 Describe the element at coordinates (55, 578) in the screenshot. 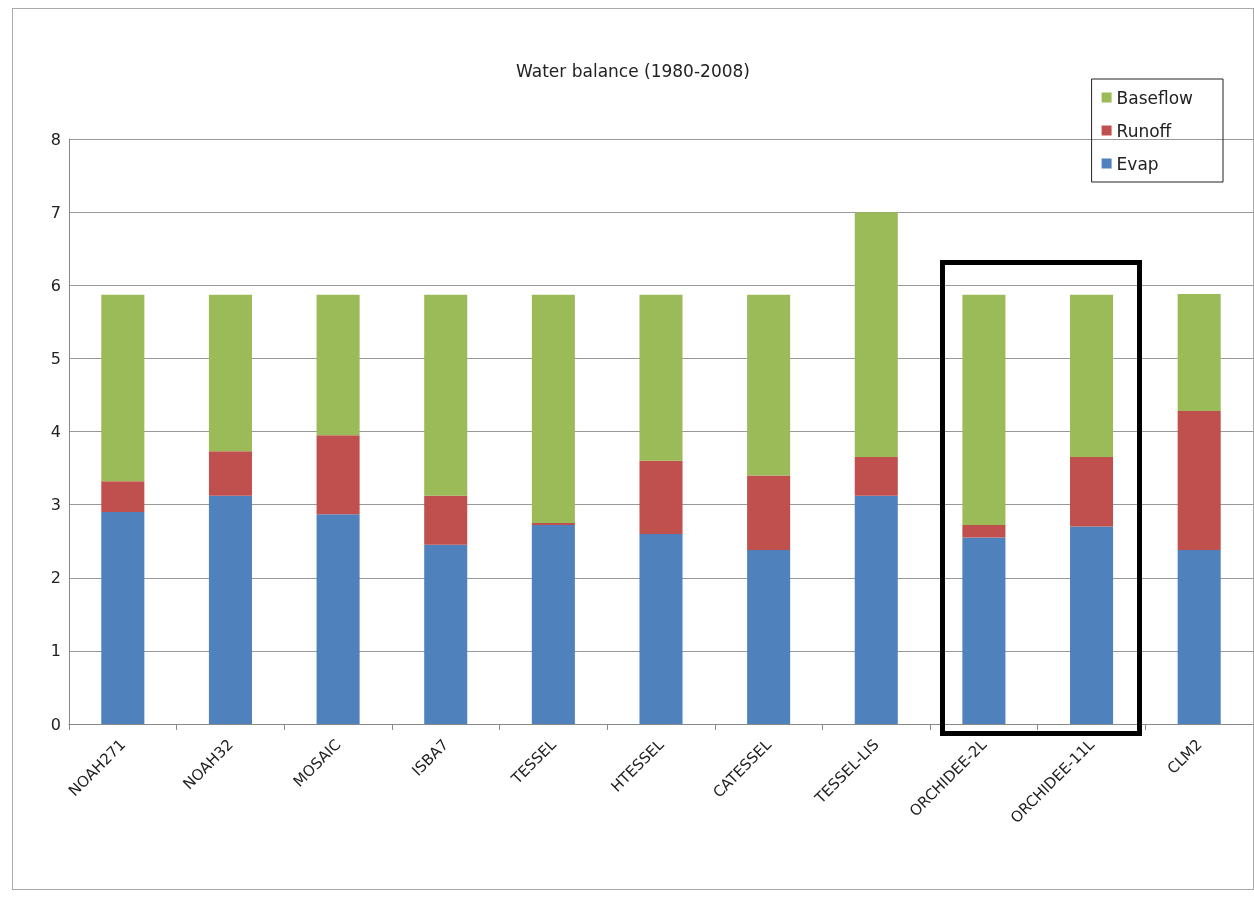

I see `y-tick-label: 2` at that location.